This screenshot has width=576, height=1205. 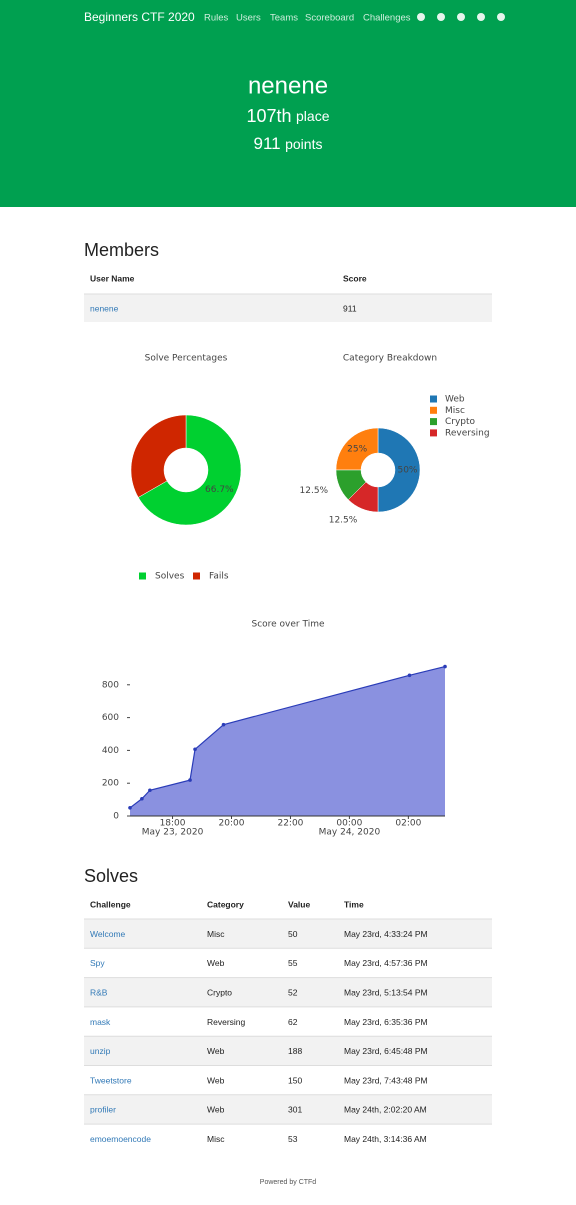 What do you see at coordinates (299, 904) in the screenshot?
I see `column-header: Value` at bounding box center [299, 904].